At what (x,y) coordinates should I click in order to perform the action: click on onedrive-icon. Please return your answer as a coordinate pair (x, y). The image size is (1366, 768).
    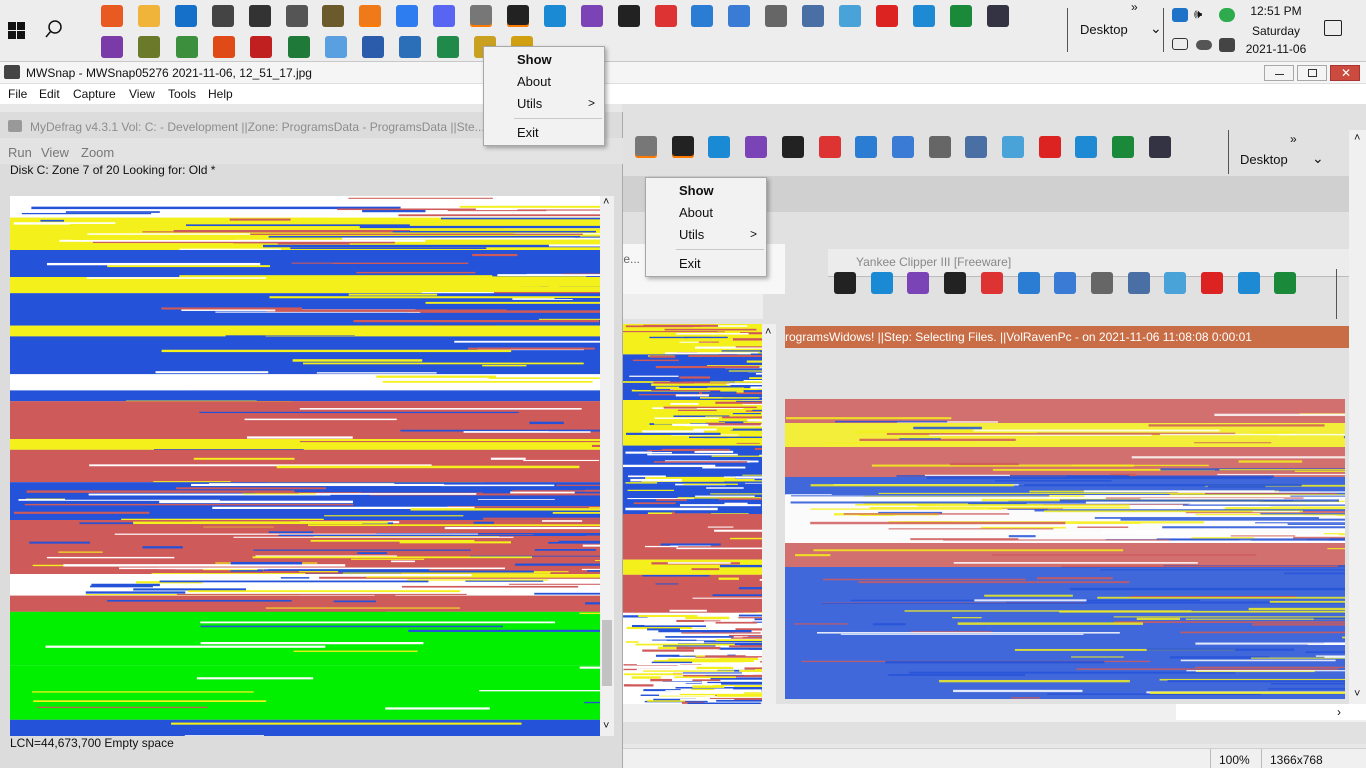
    Looking at the image, I should click on (1204, 45).